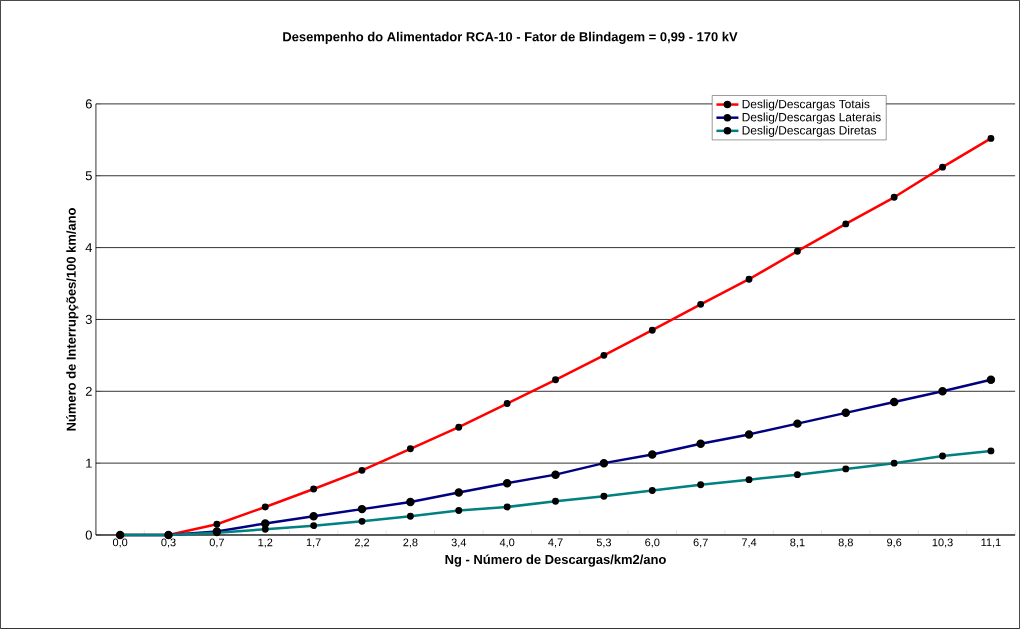 This screenshot has height=629, width=1020. I want to click on x-tick-label: 2,2, so click(362, 543).